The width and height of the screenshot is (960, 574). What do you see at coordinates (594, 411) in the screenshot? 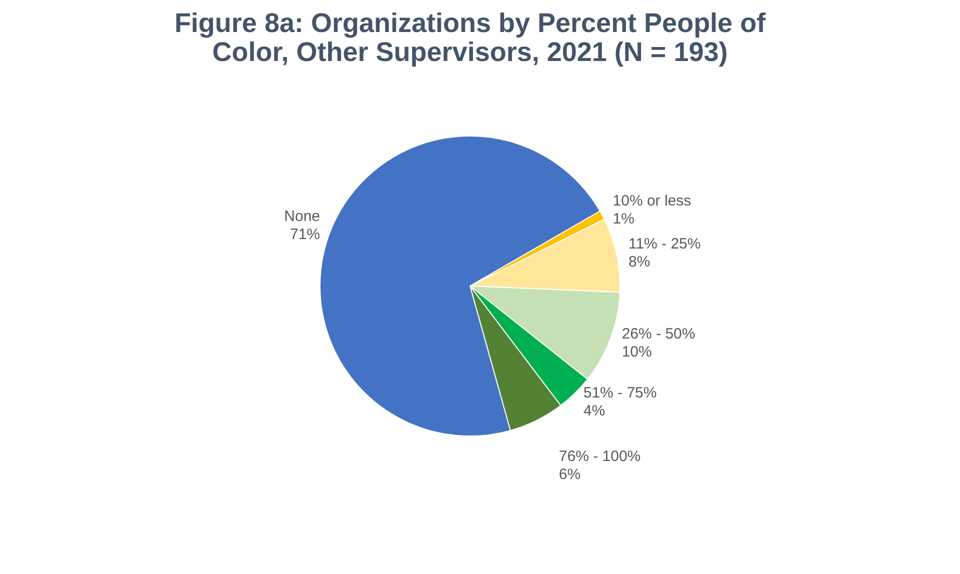
I see `data-label: 4%` at bounding box center [594, 411].